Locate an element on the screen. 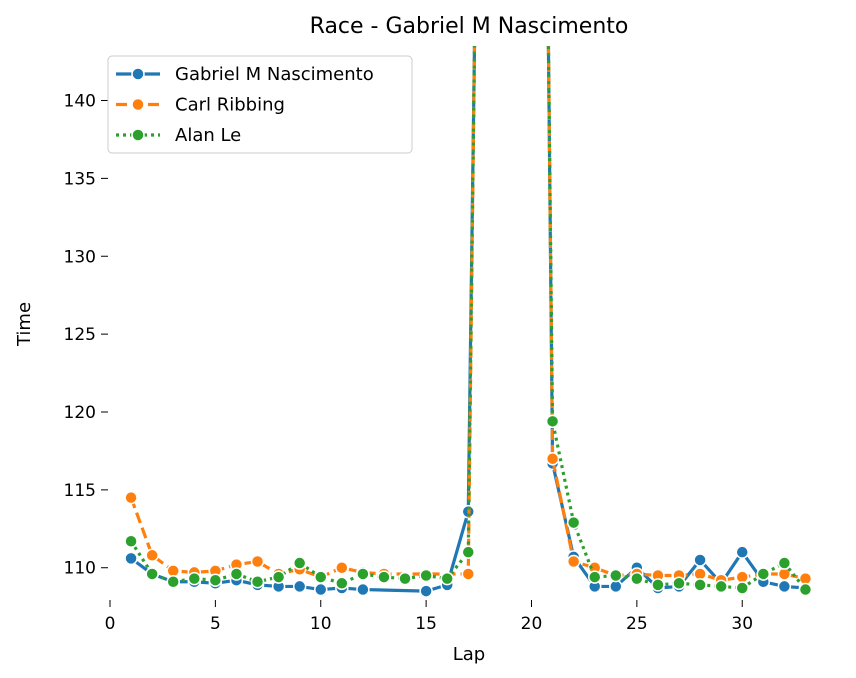  x-tick-label: 15 is located at coordinates (426, 624).